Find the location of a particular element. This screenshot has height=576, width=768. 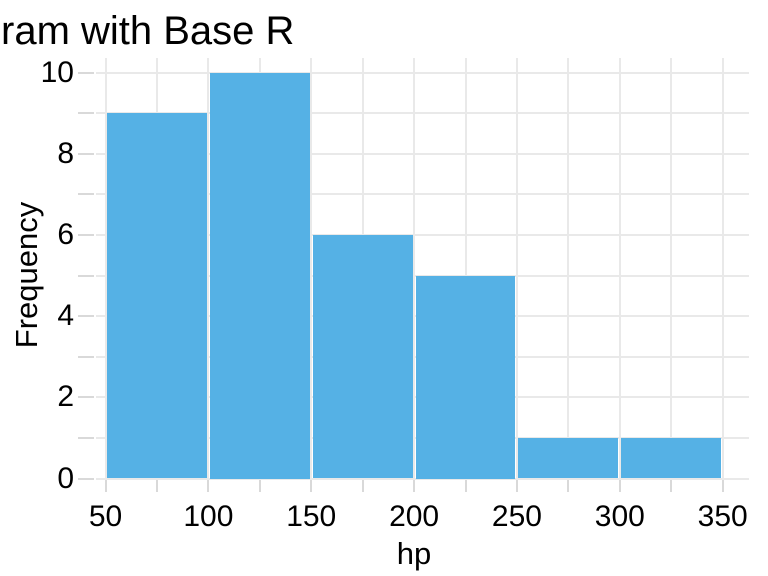

x-tick-label: 100 is located at coordinates (208, 516).